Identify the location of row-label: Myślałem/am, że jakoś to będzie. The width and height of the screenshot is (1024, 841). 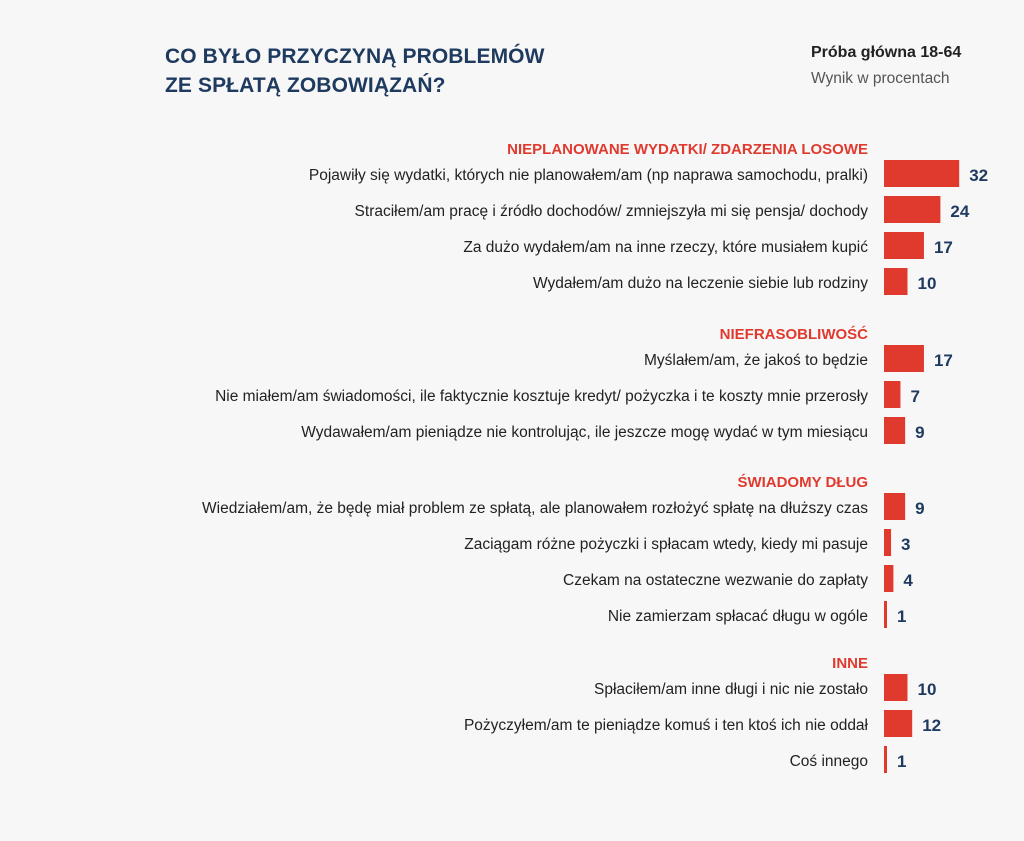
(756, 360).